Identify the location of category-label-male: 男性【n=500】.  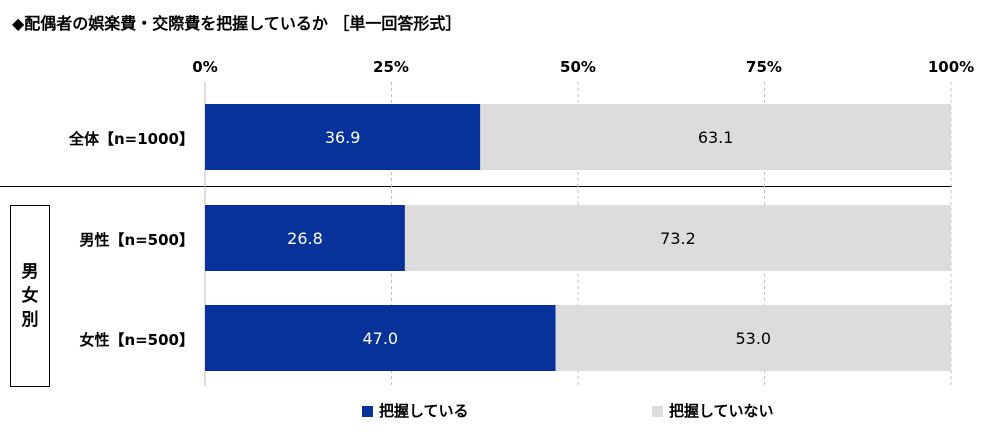
(136, 240).